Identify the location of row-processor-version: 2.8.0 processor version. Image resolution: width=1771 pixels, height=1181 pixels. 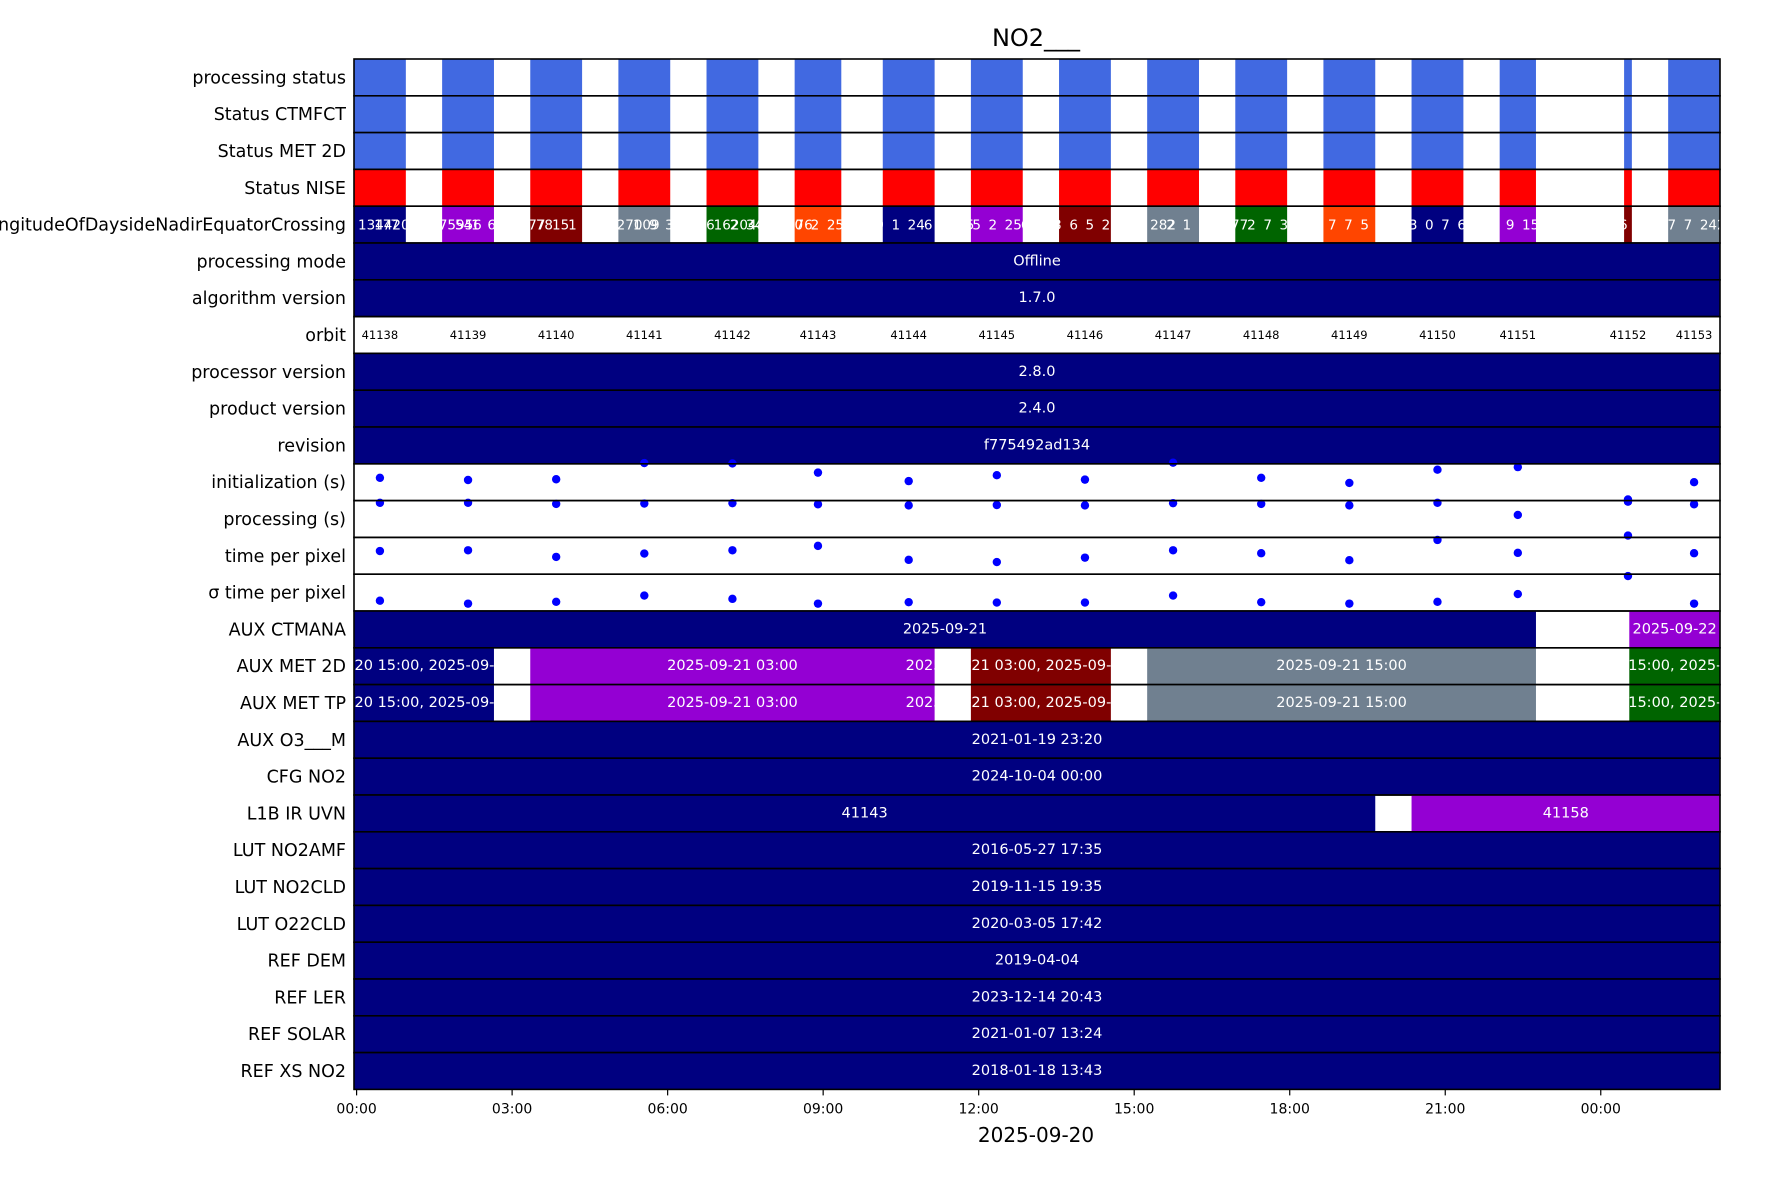
(956, 371).